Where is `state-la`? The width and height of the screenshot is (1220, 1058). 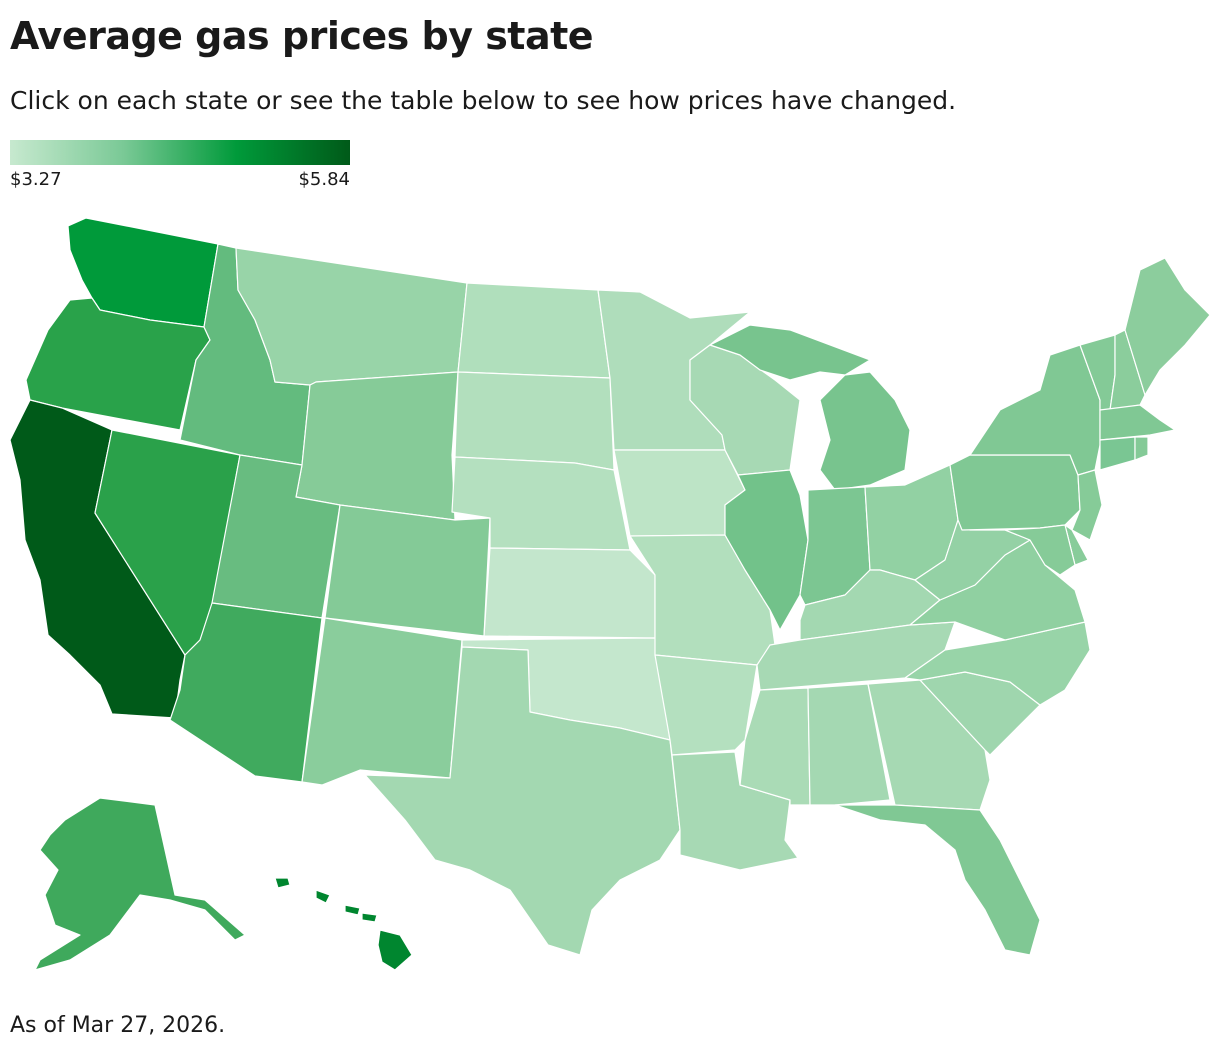 state-la is located at coordinates (735, 811).